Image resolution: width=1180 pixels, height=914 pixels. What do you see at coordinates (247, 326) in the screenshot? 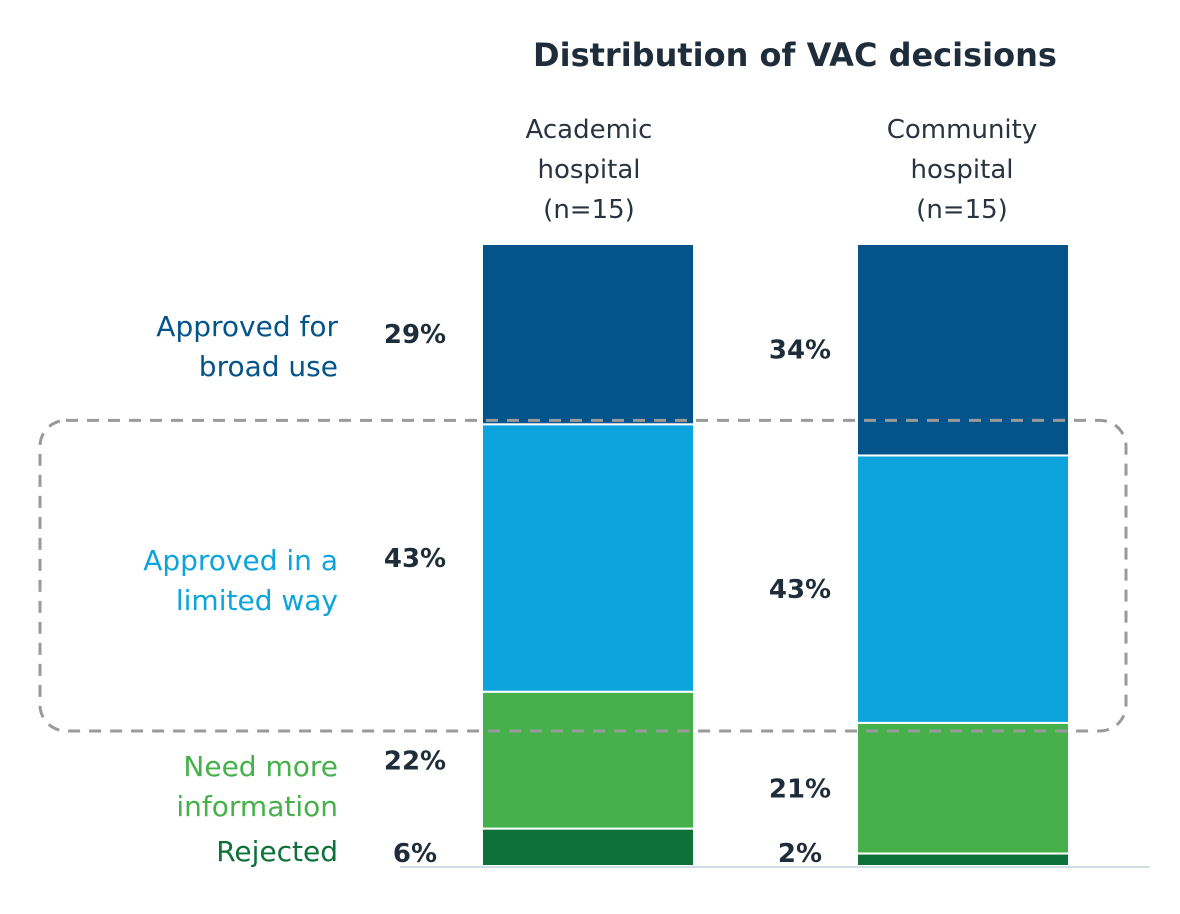
I see `series-label: Approved for` at bounding box center [247, 326].